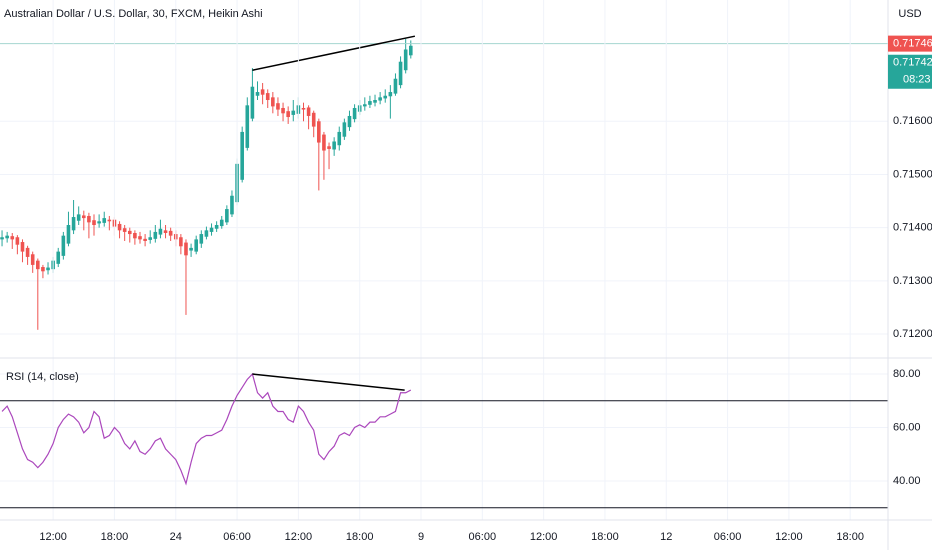 The height and width of the screenshot is (550, 932). Describe the element at coordinates (206, 429) in the screenshot. I see `rsi-line` at that location.